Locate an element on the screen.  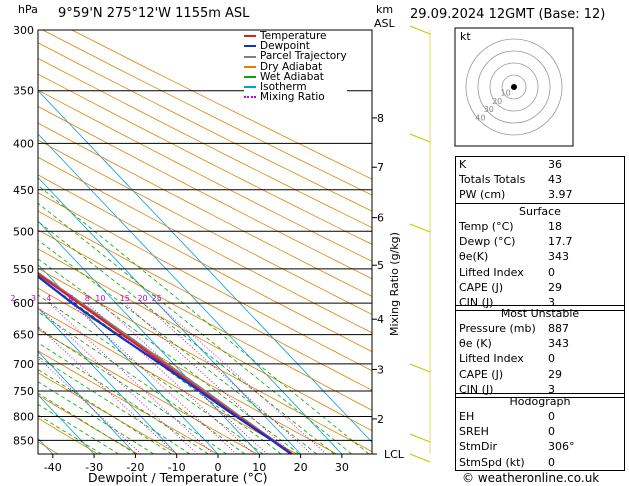
pressure-tick-label: 500 is located at coordinates (23, 231).